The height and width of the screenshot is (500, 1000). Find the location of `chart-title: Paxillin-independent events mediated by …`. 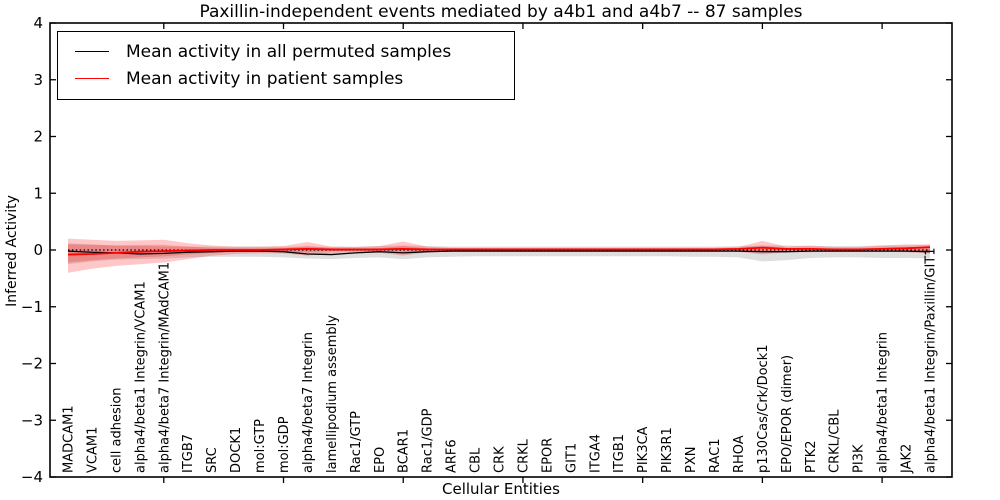

chart-title: Paxillin-independent events mediated by … is located at coordinates (501, 12).